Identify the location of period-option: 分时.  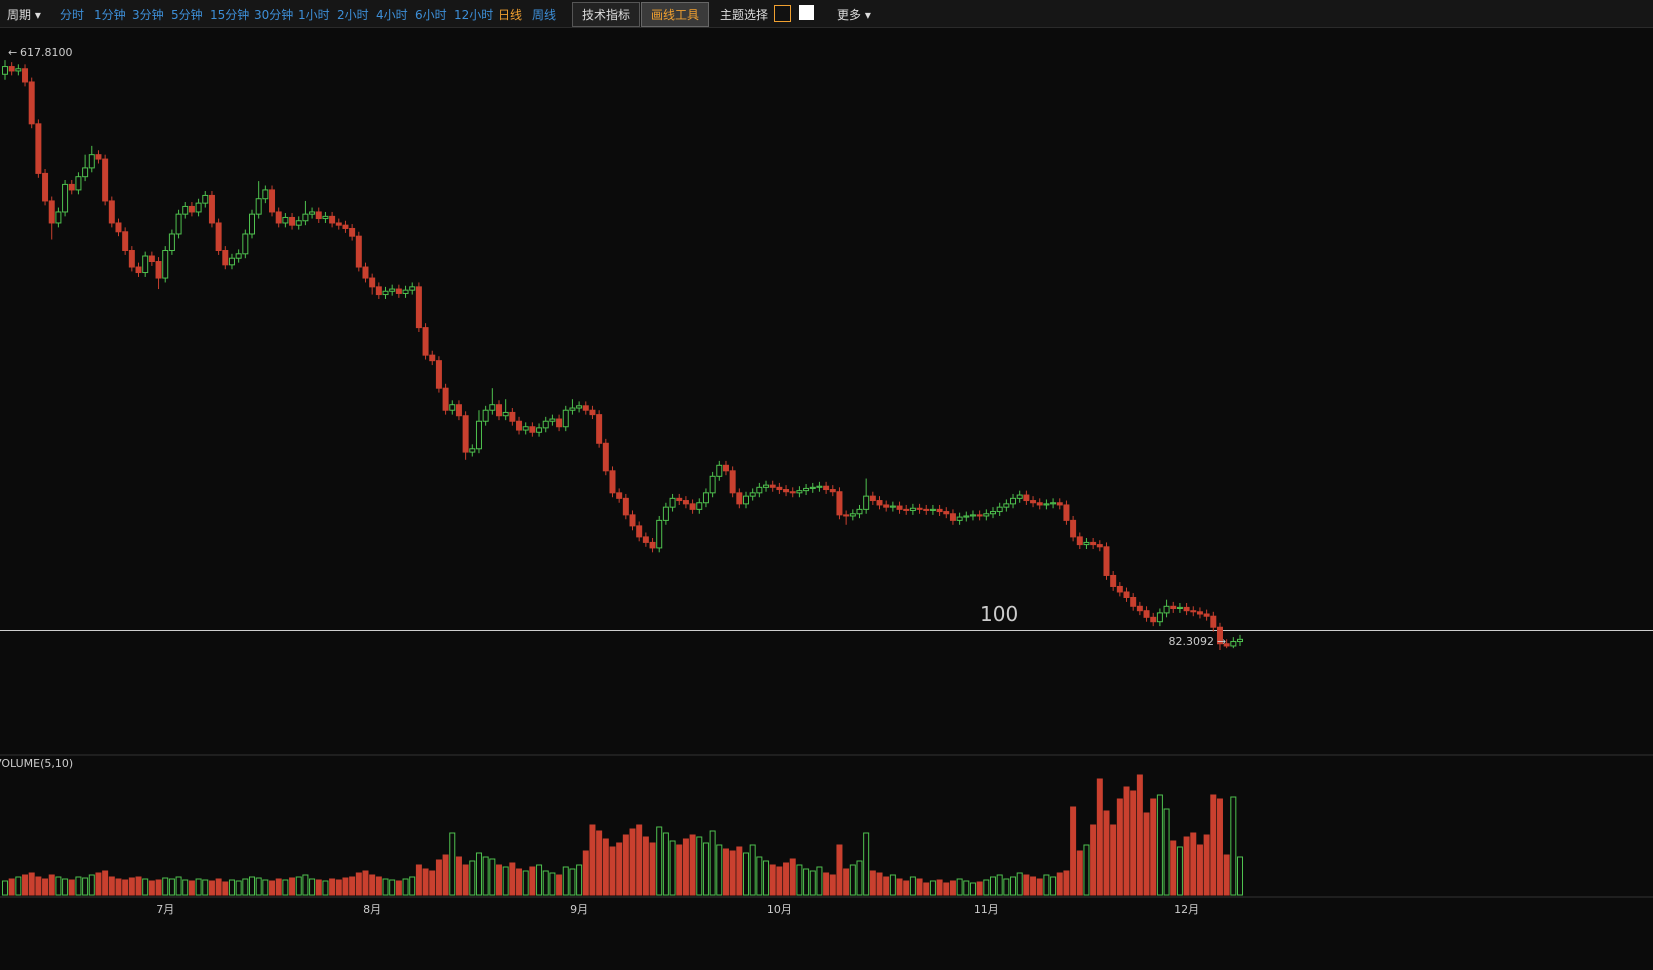
(72, 15).